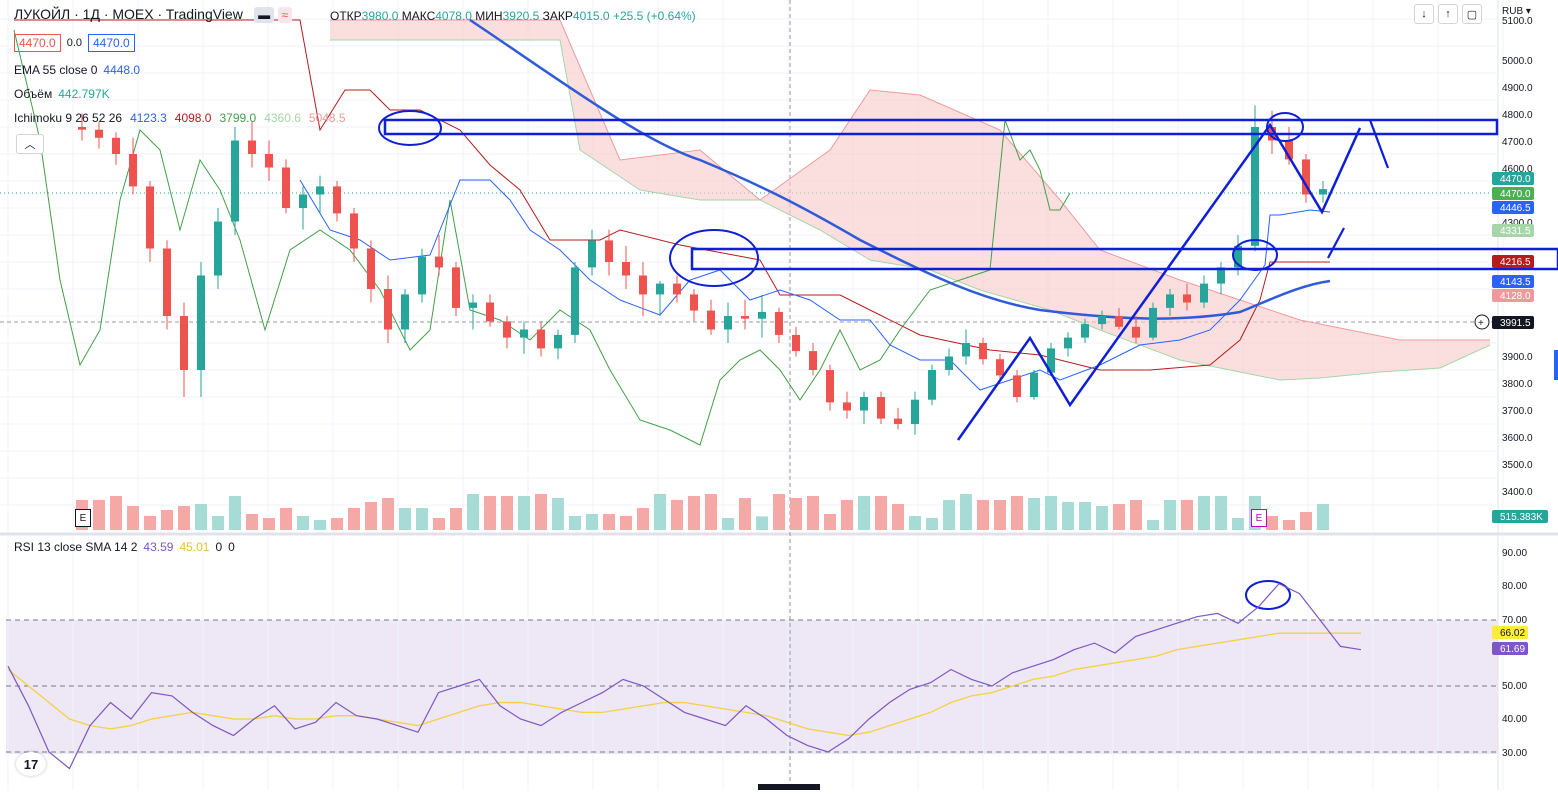  What do you see at coordinates (124, 547) in the screenshot?
I see `rsi-legend: RSI 13 close SMA 14 2 43.59 45.01 0 0` at bounding box center [124, 547].